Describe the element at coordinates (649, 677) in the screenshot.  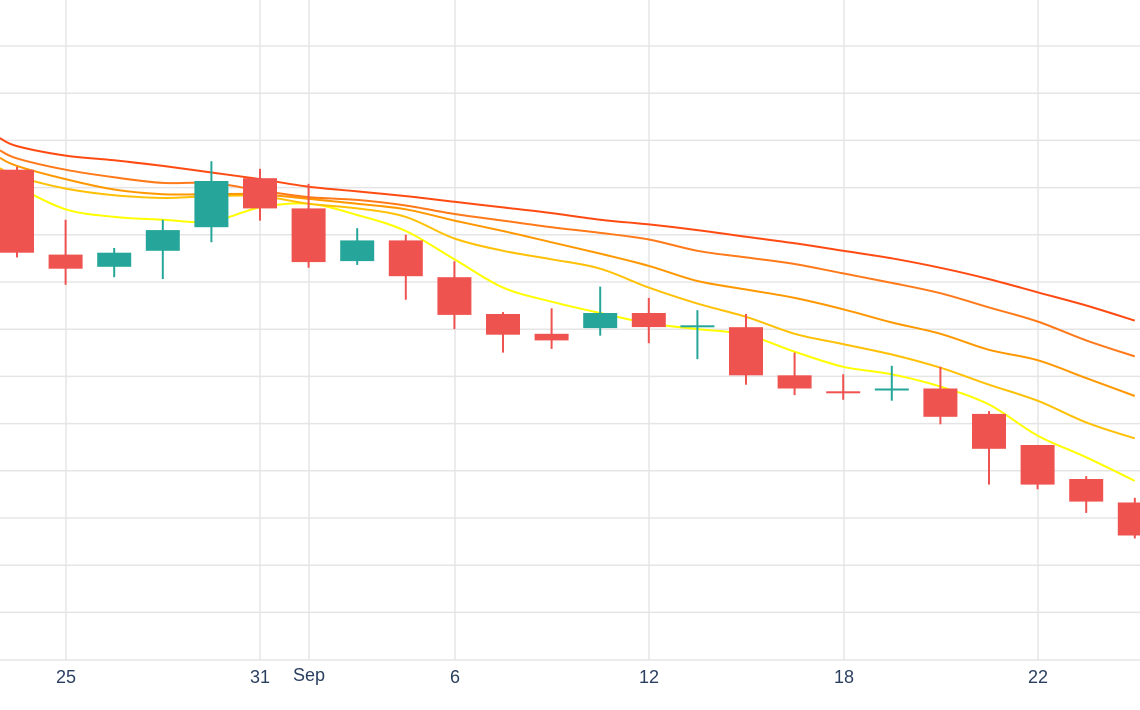
I see `x-tick-label: 12` at that location.